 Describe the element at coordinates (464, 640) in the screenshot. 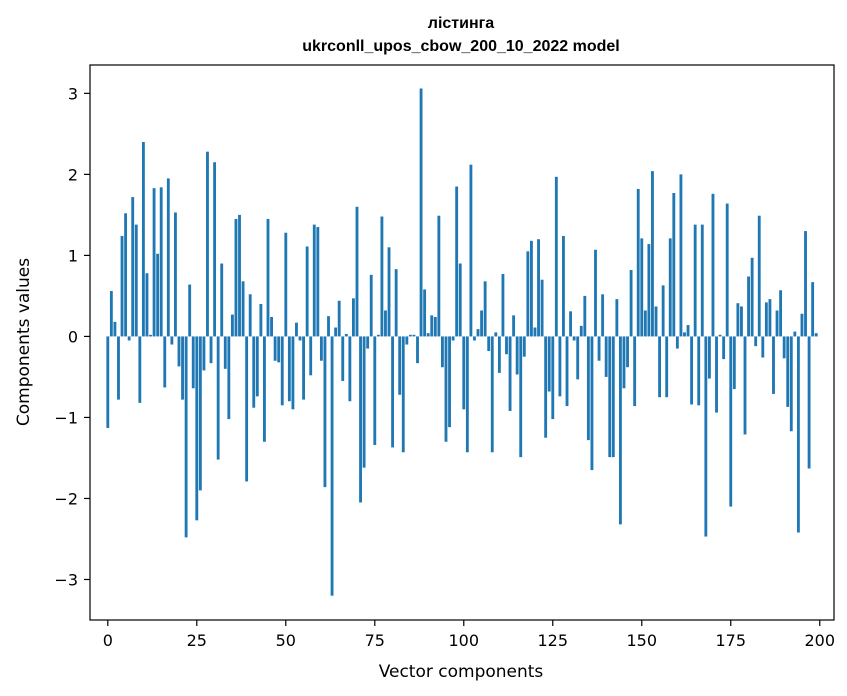

I see `x-tick-label: 100` at that location.